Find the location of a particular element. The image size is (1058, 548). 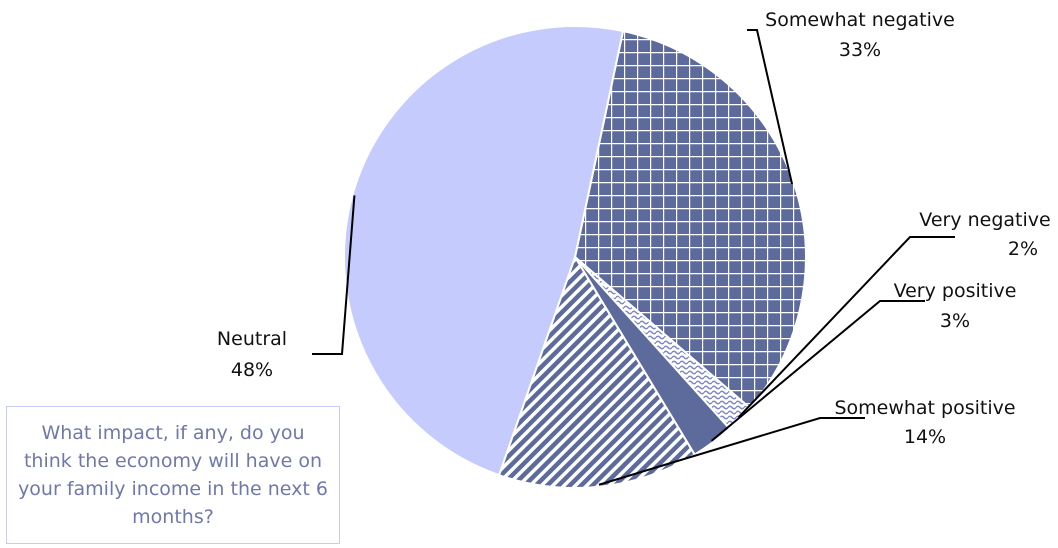

leader-line-somewhat-negative is located at coordinates (770, 107).